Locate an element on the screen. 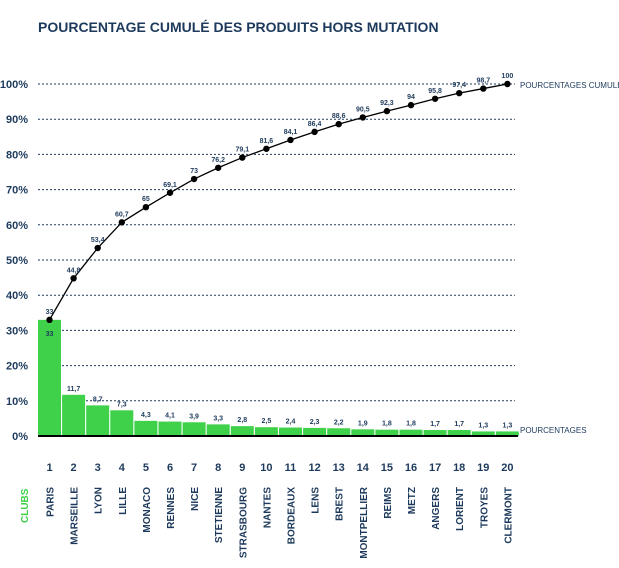  bar-value-label: 2,8 is located at coordinates (242, 420).